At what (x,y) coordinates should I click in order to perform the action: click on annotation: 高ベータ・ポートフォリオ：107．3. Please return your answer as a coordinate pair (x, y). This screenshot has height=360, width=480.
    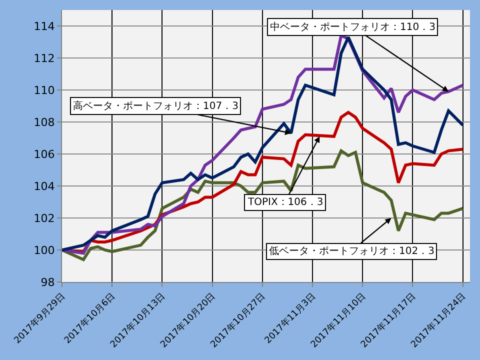
    Looking at the image, I should click on (155, 106).